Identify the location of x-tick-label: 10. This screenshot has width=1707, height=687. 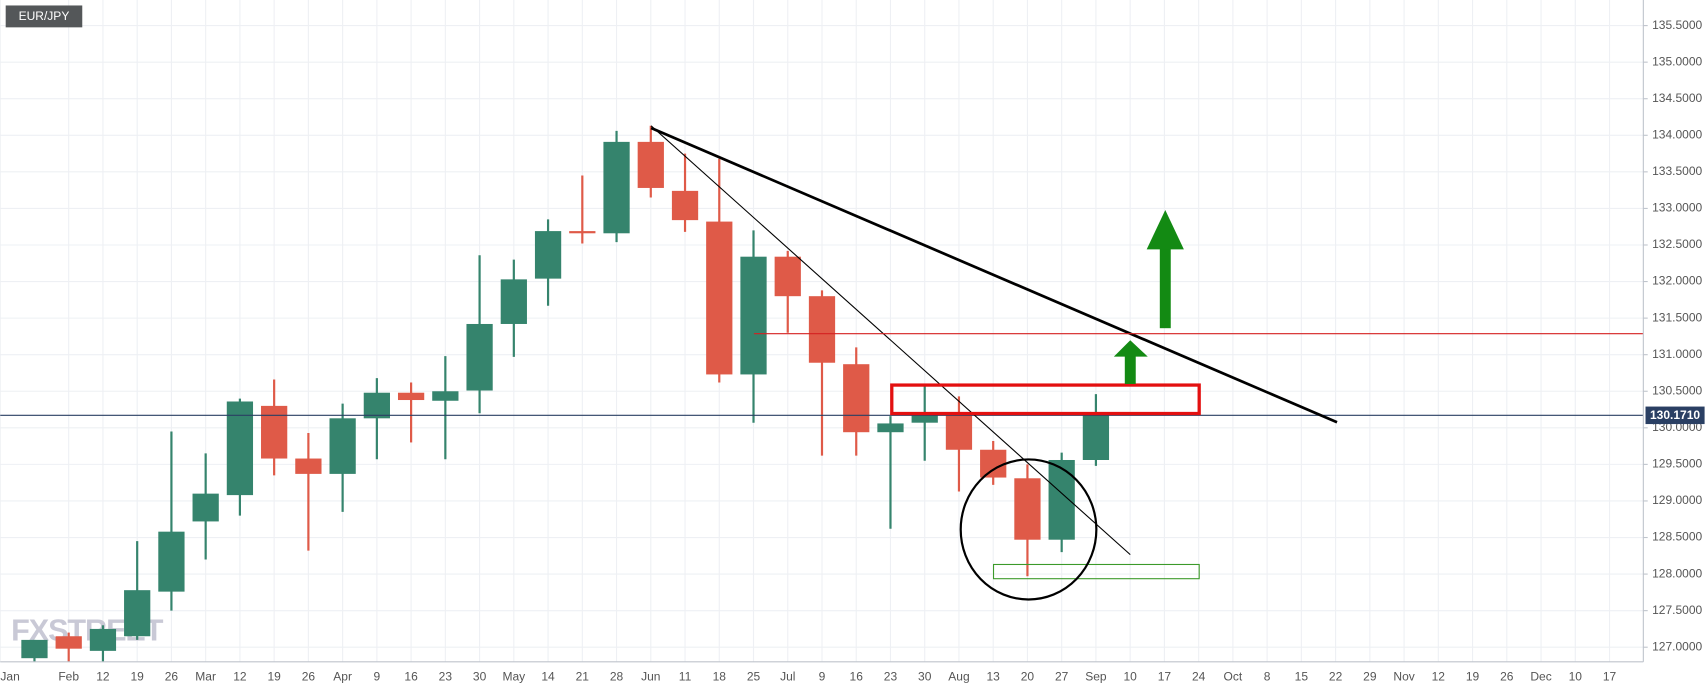
(1130, 676).